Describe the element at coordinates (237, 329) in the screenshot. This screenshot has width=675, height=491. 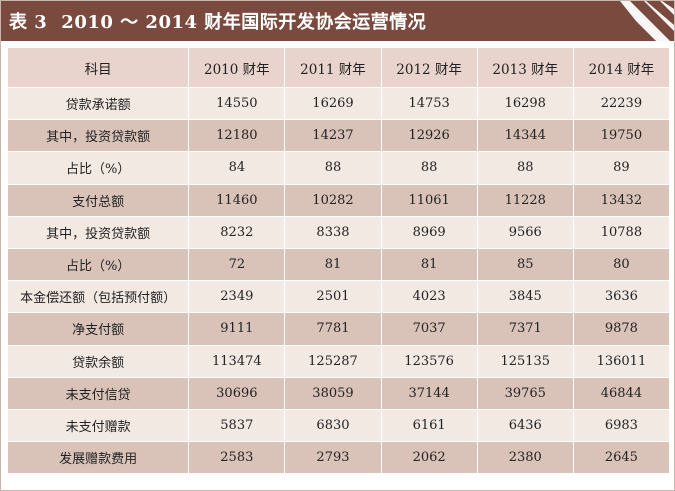
I see `table-cell: 9111` at that location.